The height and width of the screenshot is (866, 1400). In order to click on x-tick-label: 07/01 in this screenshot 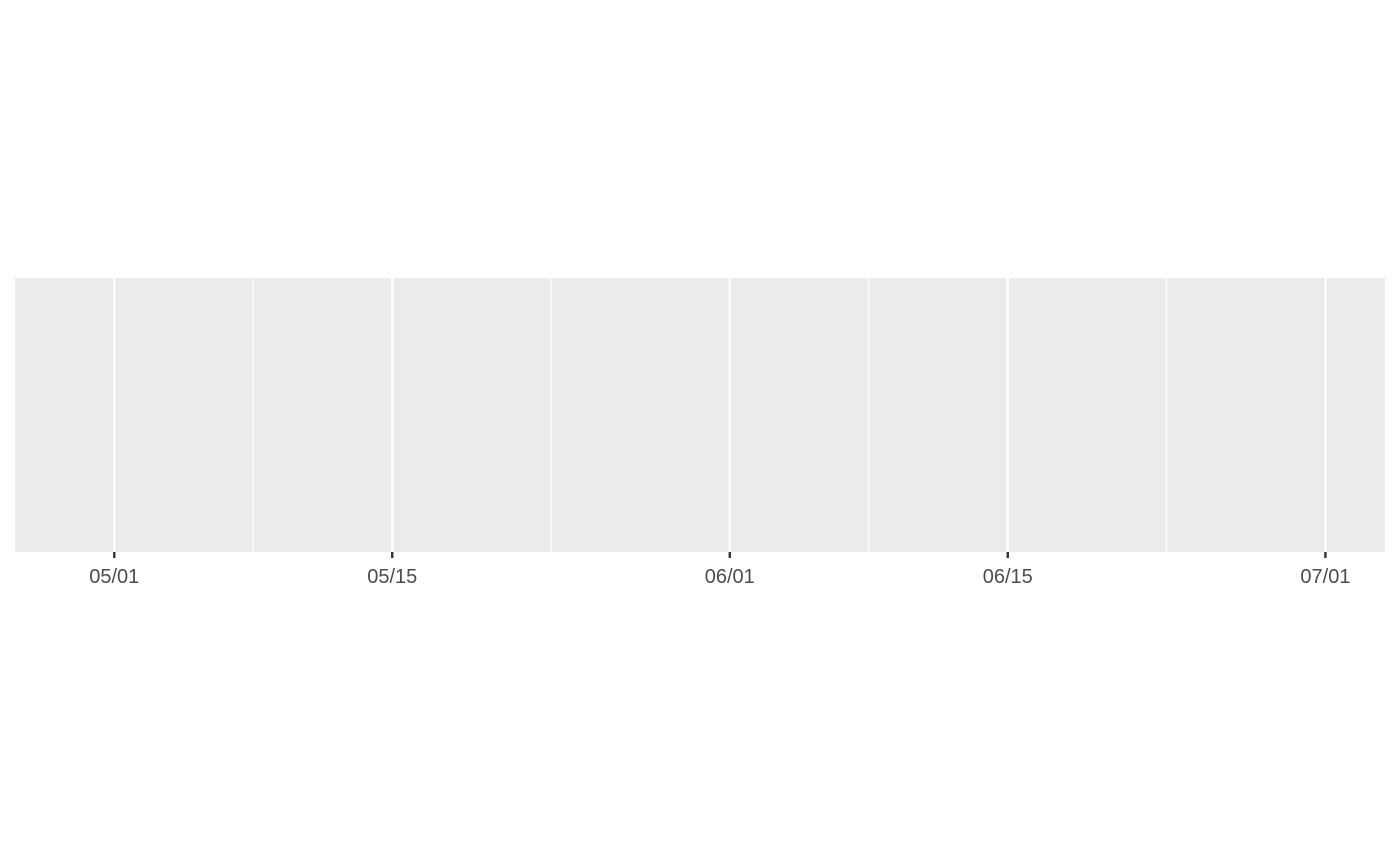, I will do `click(1325, 577)`.